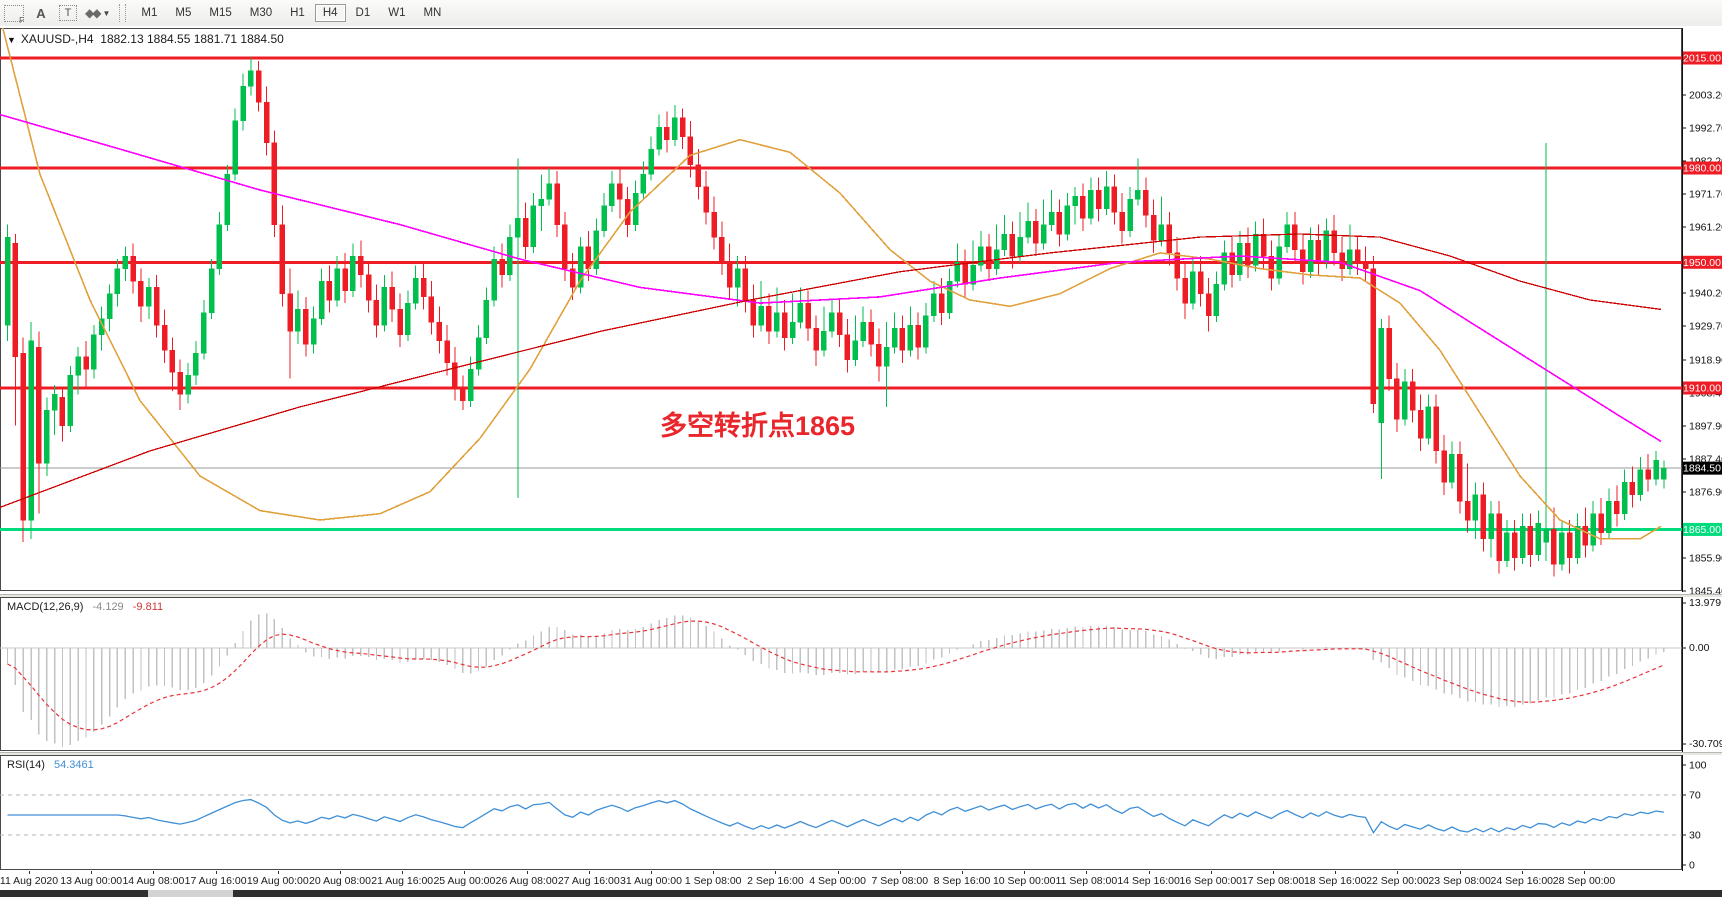 Image resolution: width=1722 pixels, height=897 pixels. I want to click on svg-text: 1876.90, so click(1705, 493).